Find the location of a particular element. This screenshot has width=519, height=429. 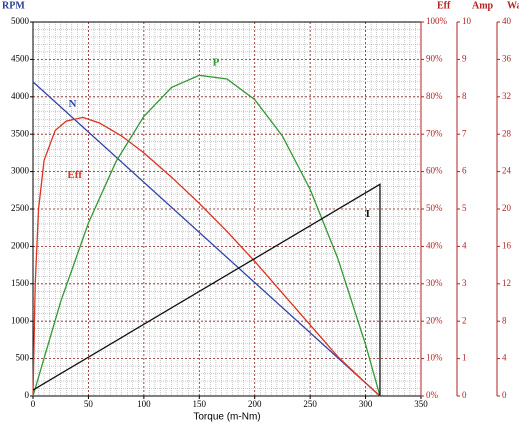

y-tick-label: 3500 is located at coordinates (20, 133).